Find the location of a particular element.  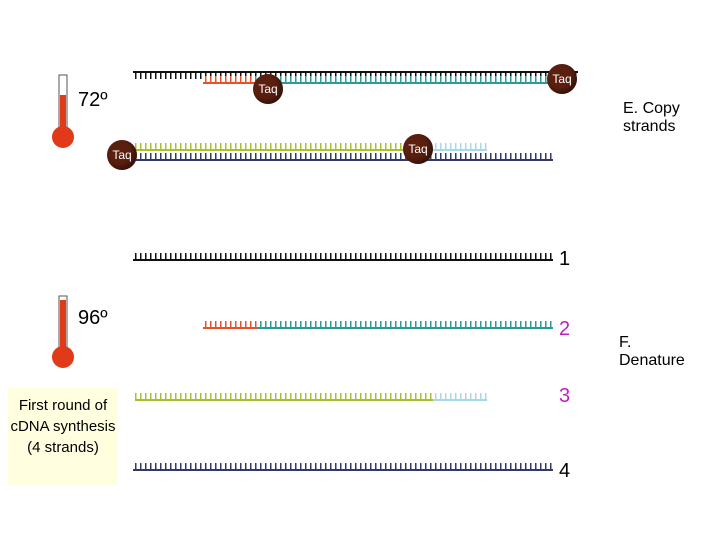

note-box is located at coordinates (63, 436).